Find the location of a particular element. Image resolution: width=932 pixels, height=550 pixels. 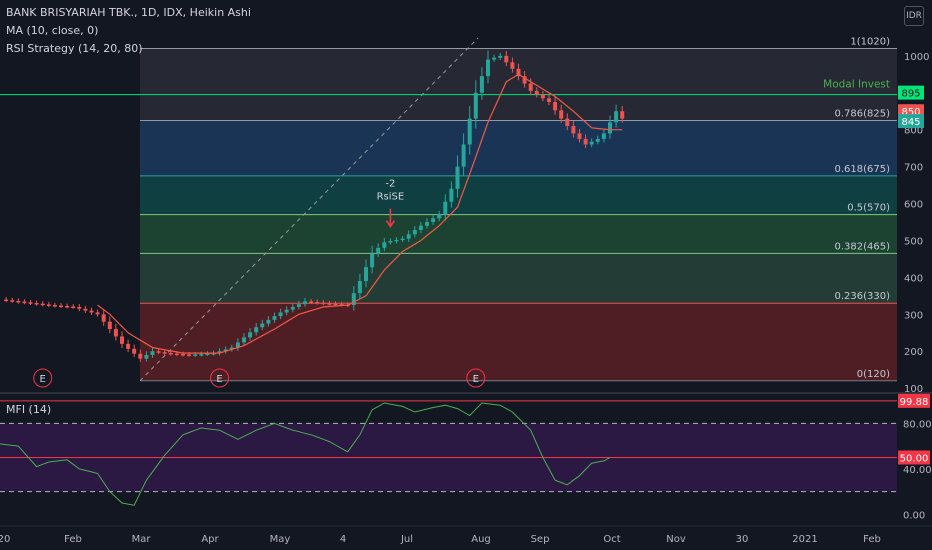

price-label-value: 845 is located at coordinates (910, 122).